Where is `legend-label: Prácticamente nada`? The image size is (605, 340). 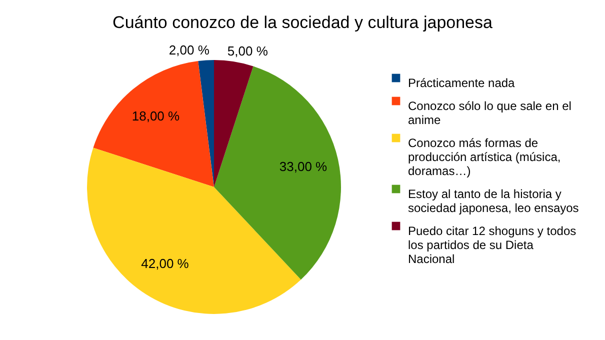 legend-label: Prácticamente nada is located at coordinates (462, 83).